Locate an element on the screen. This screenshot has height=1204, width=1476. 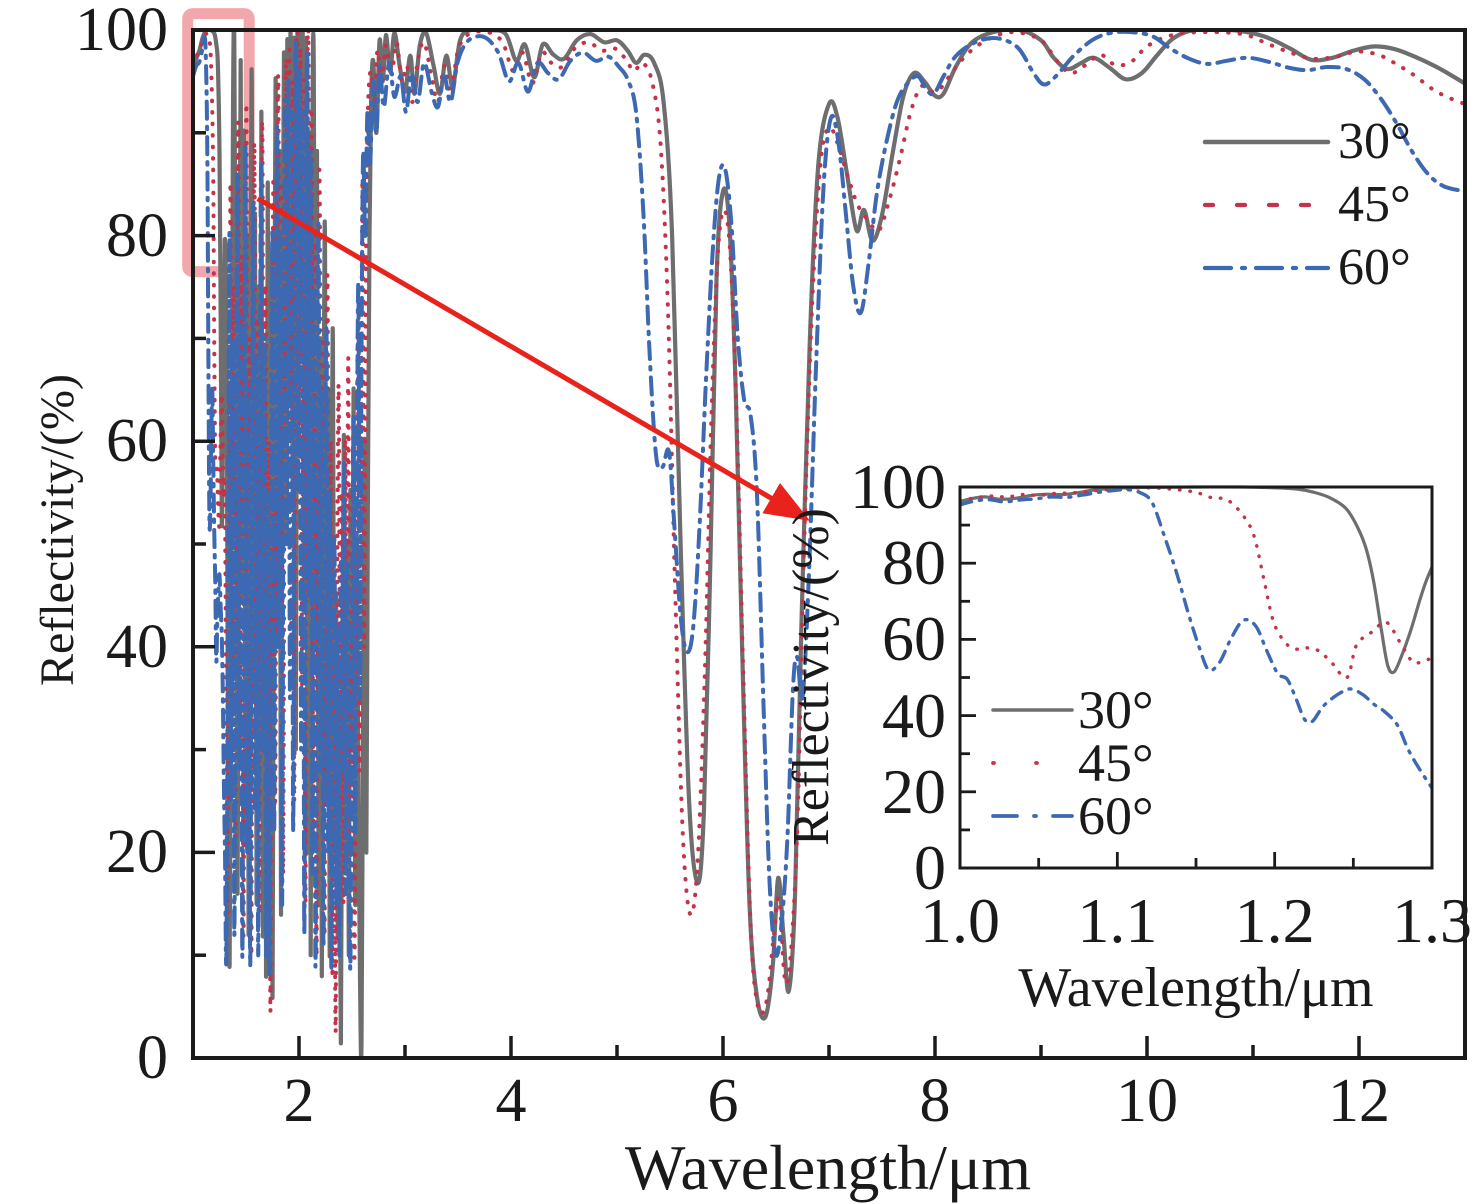
inset-y-tick-label: 80 is located at coordinates (914, 563).